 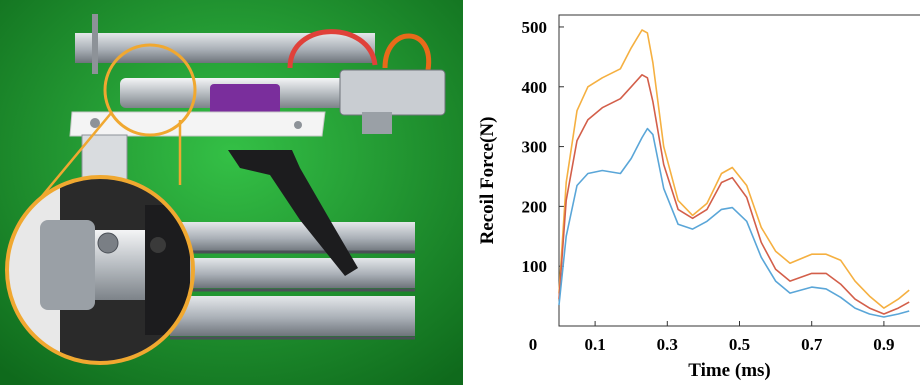 What do you see at coordinates (225, 48) in the screenshot?
I see `top-rail` at bounding box center [225, 48].